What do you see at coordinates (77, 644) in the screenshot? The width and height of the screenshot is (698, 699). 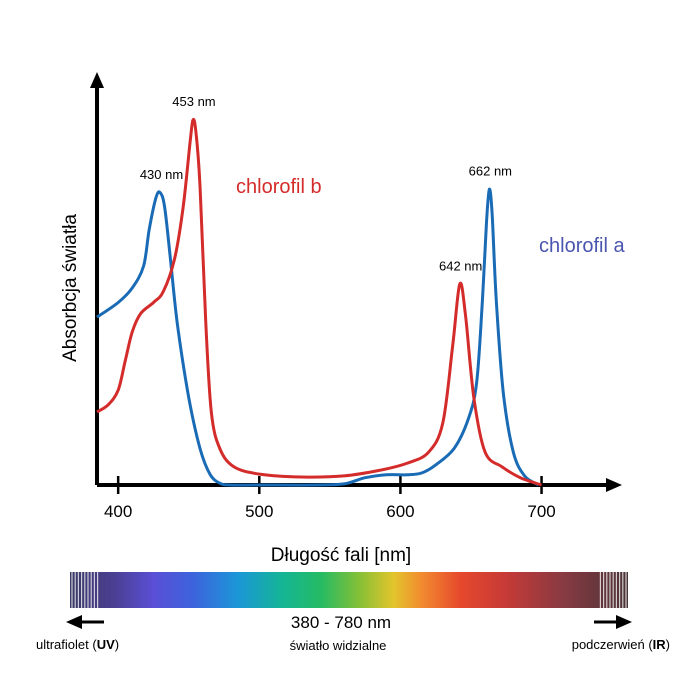 I see `uv-label: ultrafiolet (UV)` at bounding box center [77, 644].